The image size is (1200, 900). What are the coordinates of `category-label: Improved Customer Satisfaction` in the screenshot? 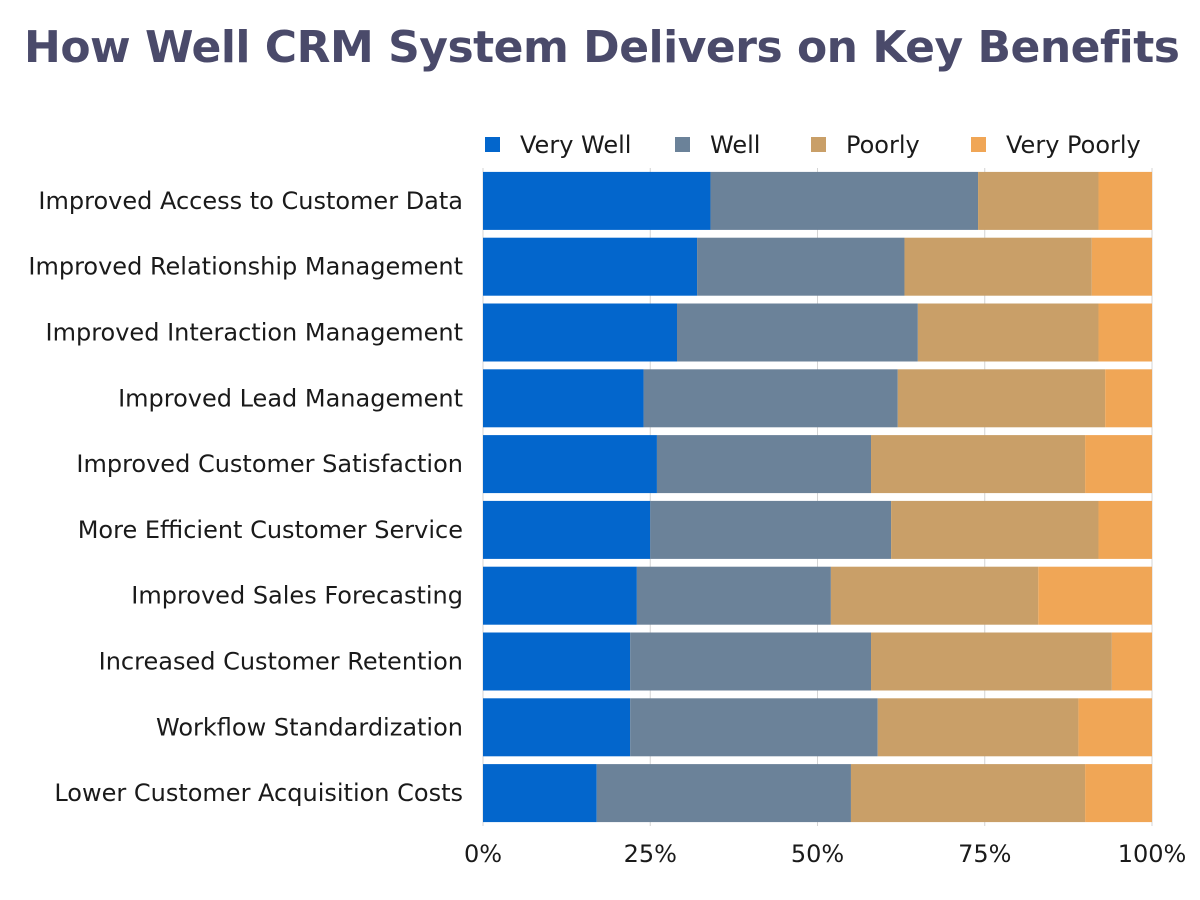 It's located at (269, 464).